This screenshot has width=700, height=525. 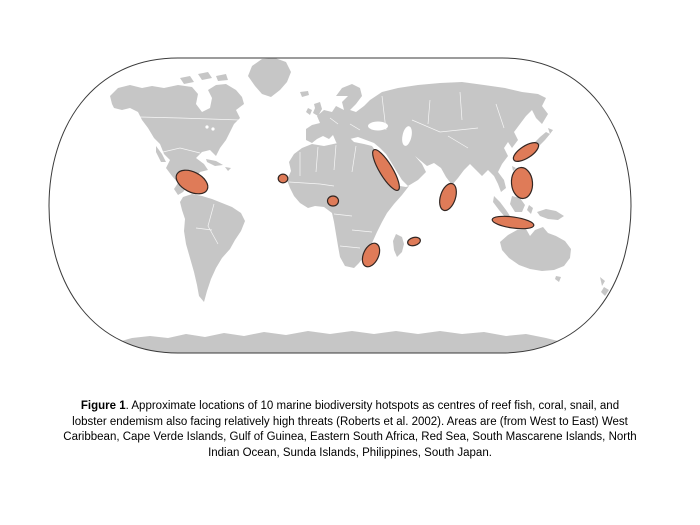 What do you see at coordinates (212, 248) in the screenshot?
I see `landmass-south-america` at bounding box center [212, 248].